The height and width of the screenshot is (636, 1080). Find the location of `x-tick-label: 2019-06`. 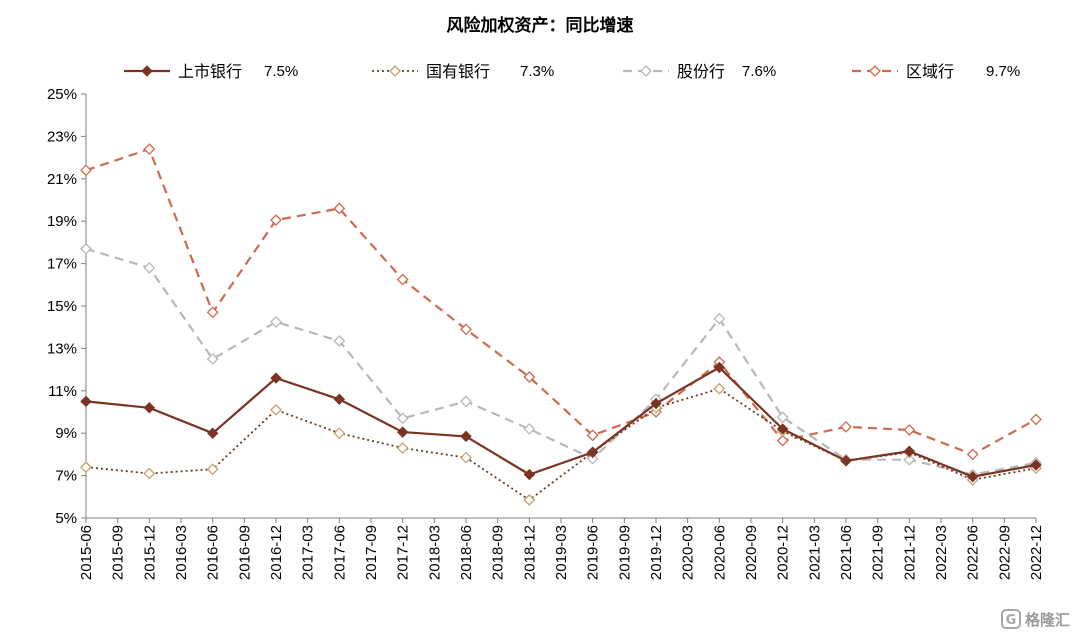

x-tick-label: 2019-06 is located at coordinates (593, 552).